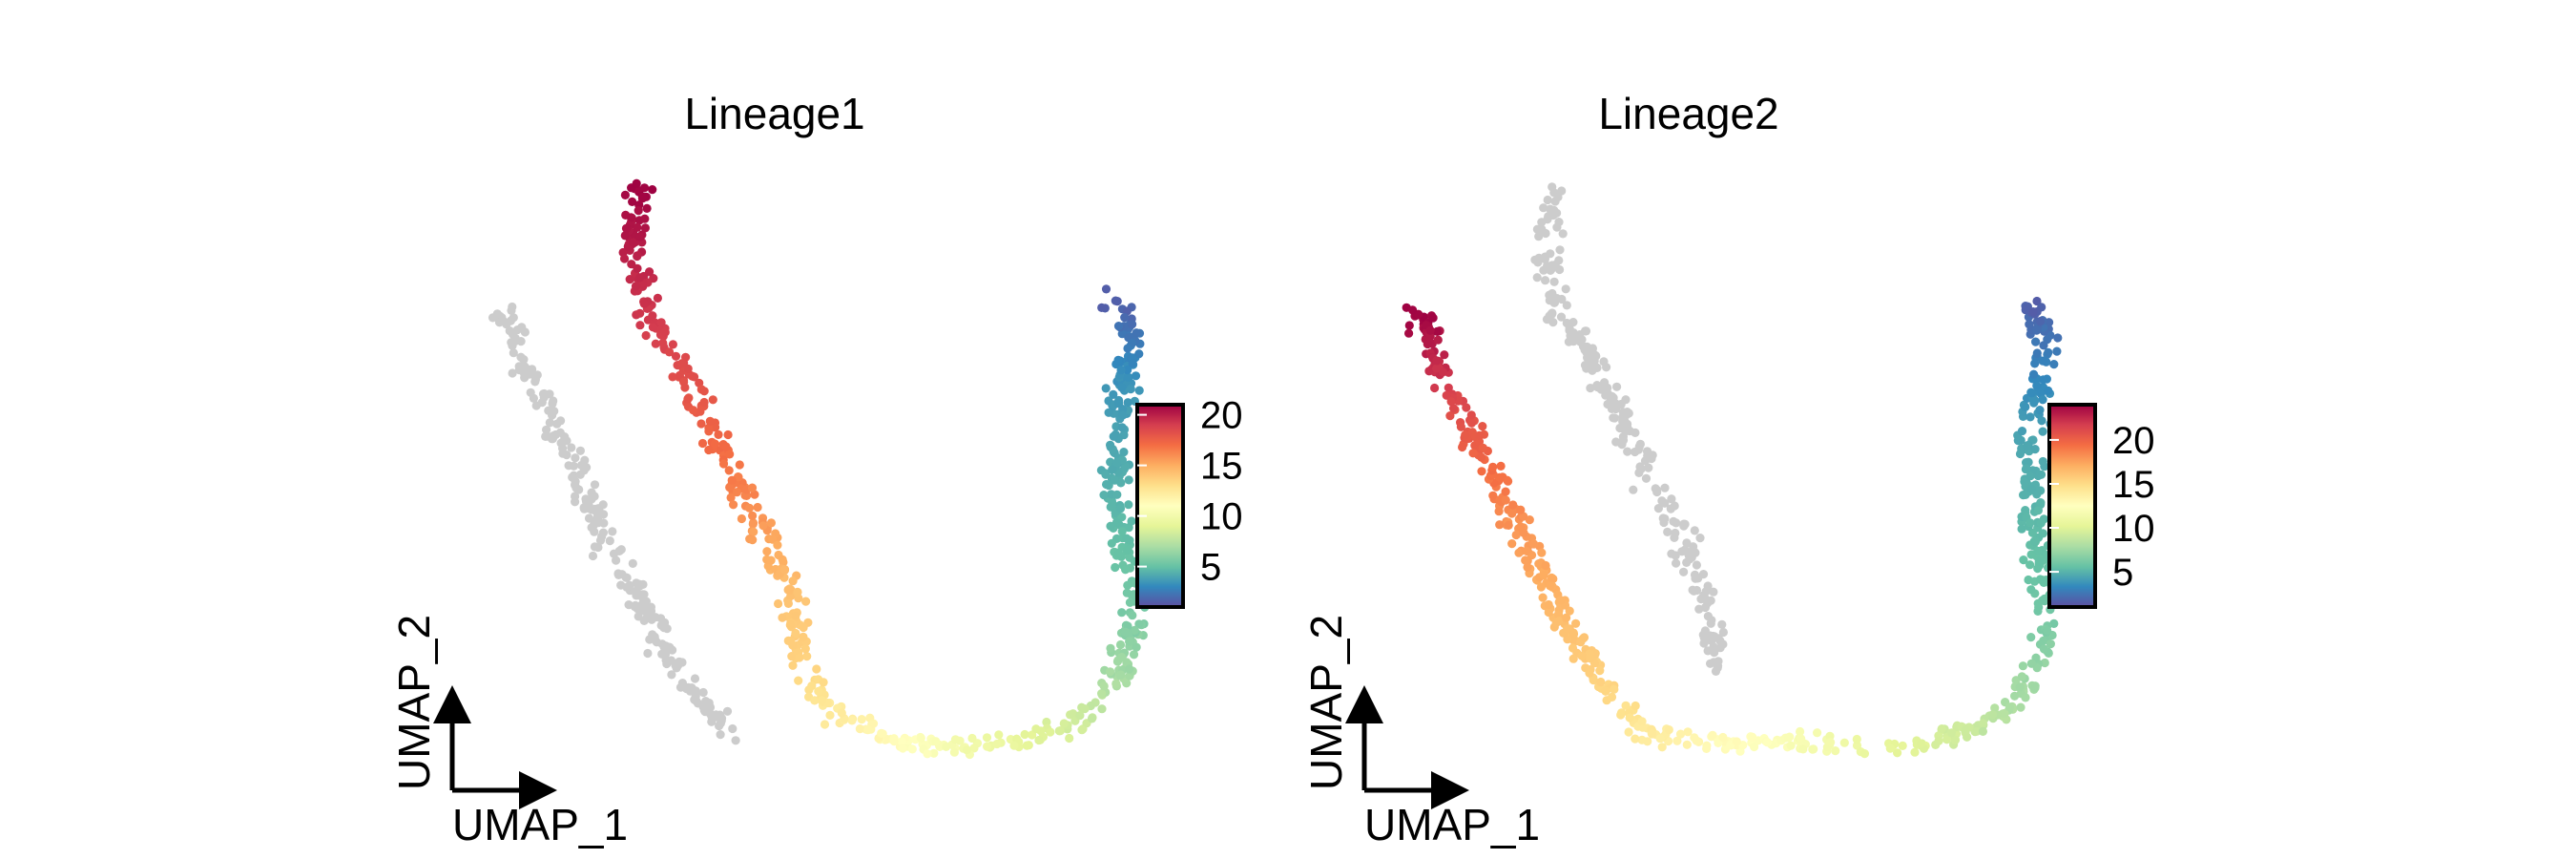 The height and width of the screenshot is (859, 2576). I want to click on colorbar-tick-label: 10, so click(2133, 529).